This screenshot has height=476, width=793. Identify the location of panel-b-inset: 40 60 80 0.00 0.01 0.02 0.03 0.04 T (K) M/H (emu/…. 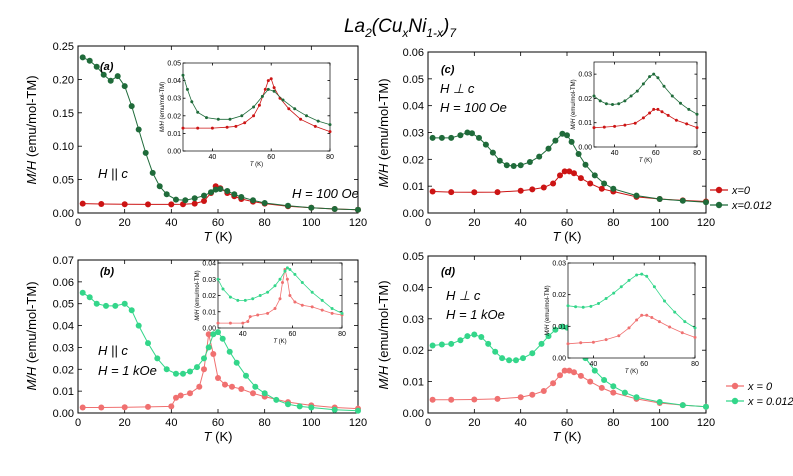
(270, 303).